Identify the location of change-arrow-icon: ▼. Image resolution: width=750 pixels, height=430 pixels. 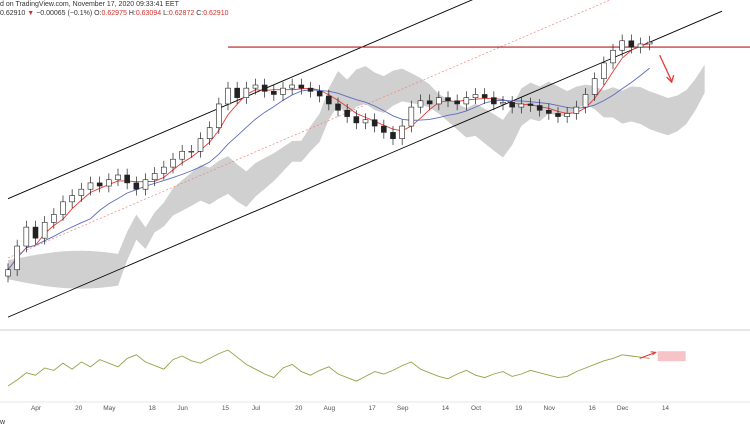
(31, 13).